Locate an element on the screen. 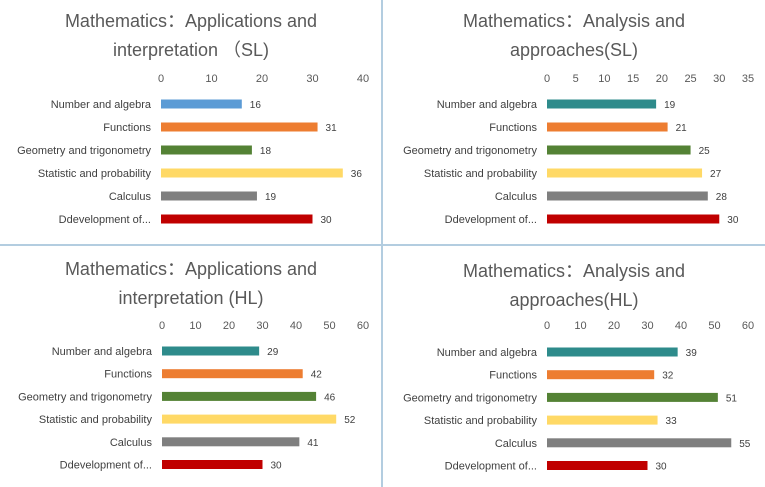 The width and height of the screenshot is (765, 487). data-label: 42 is located at coordinates (317, 375).